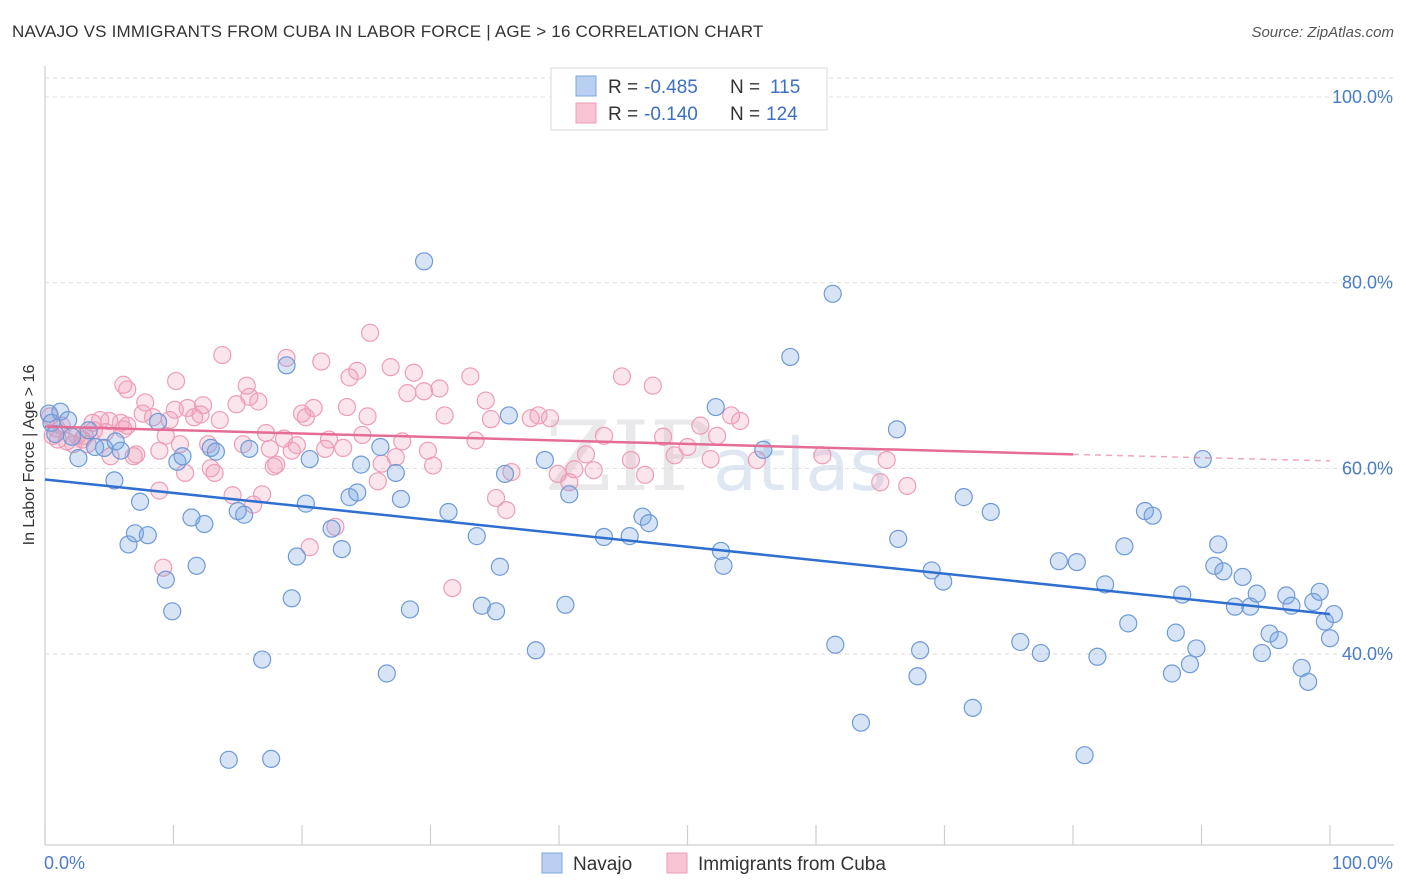 The width and height of the screenshot is (1406, 892). Describe the element at coordinates (1201, 457) in the screenshot. I see `trend-line-cuba-extrapolated` at that location.